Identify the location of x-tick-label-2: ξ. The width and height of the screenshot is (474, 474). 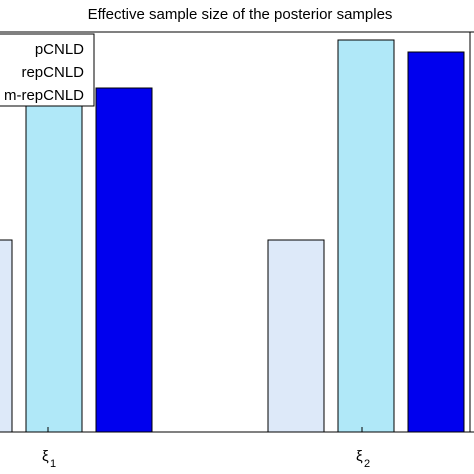
(359, 456).